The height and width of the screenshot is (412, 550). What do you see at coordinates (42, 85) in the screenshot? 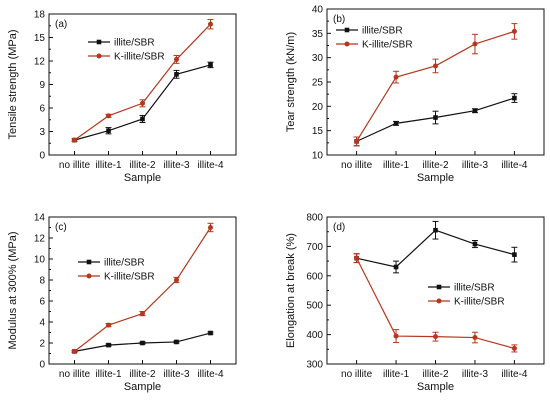
I see `y-tick-label: 9` at bounding box center [42, 85].